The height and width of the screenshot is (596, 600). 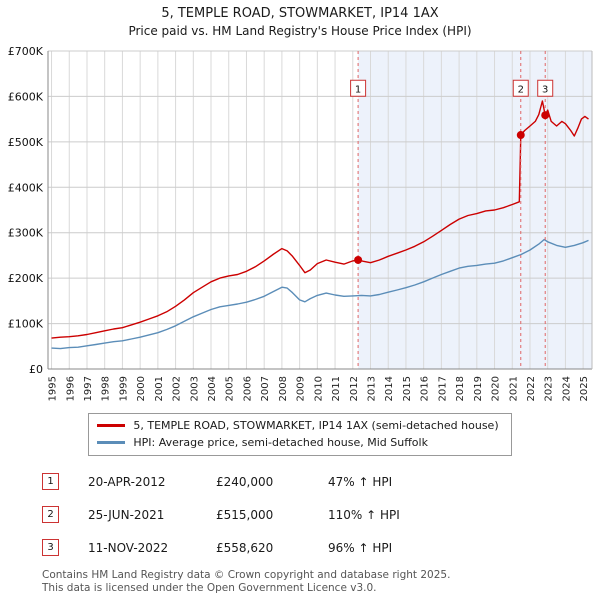 What do you see at coordinates (26, 187) in the screenshot?
I see `svg-text: £400K` at bounding box center [26, 187].